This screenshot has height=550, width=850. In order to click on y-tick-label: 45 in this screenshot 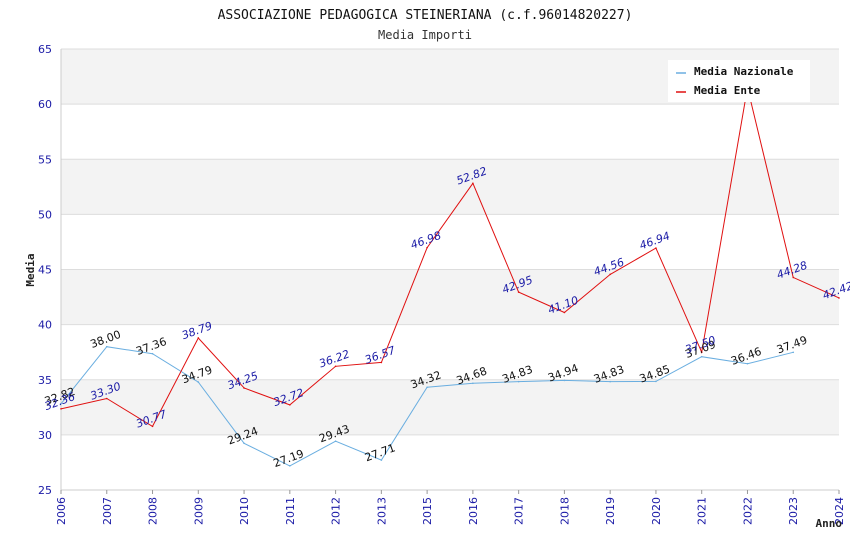, I will do `click(45, 270)`.